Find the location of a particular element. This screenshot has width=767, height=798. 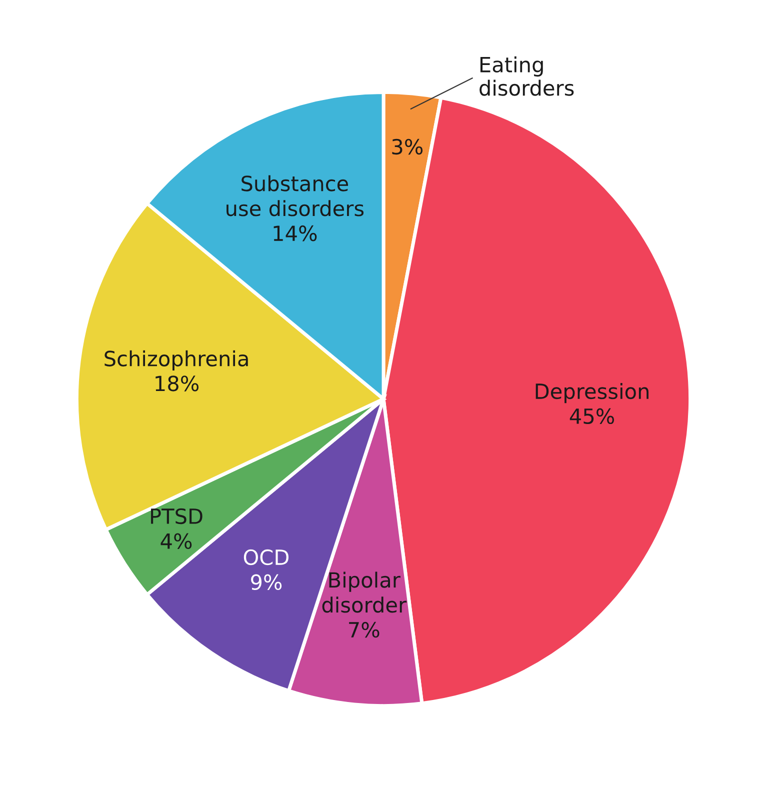

slice-label: OCD is located at coordinates (266, 557).